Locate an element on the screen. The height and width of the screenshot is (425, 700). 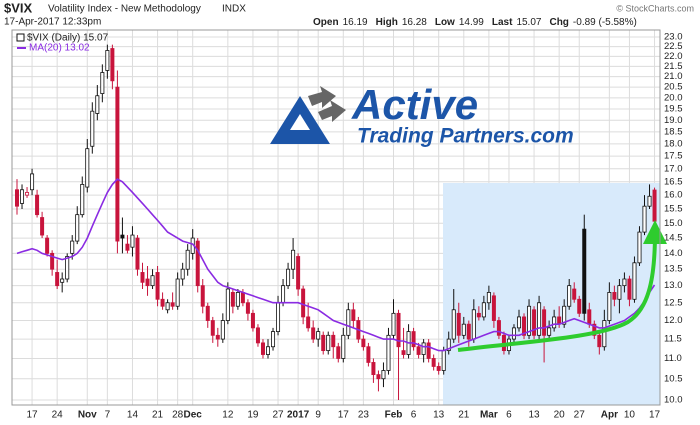
x-tick-label: 6 is located at coordinates (509, 415).